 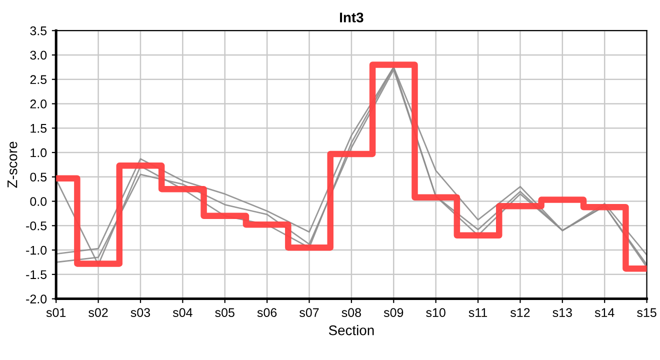 I want to click on x-tick-label: s11, so click(x=478, y=313).